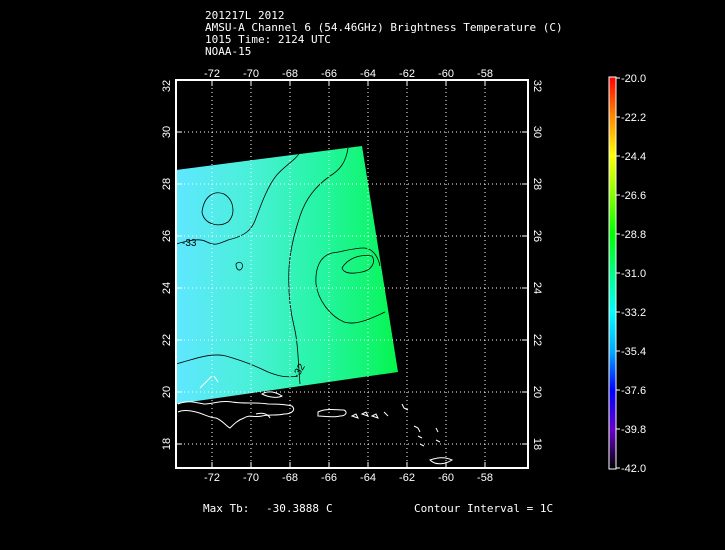  What do you see at coordinates (633, 118) in the screenshot?
I see `colorbar-label-1: -22.2` at bounding box center [633, 118].